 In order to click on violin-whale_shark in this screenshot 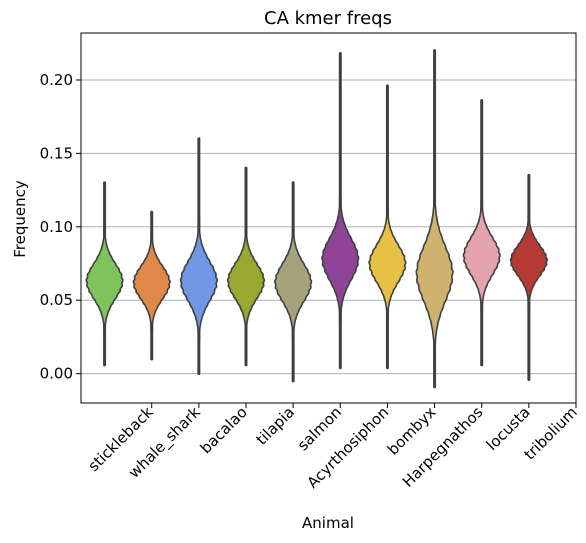, I will do `click(151, 282)`.